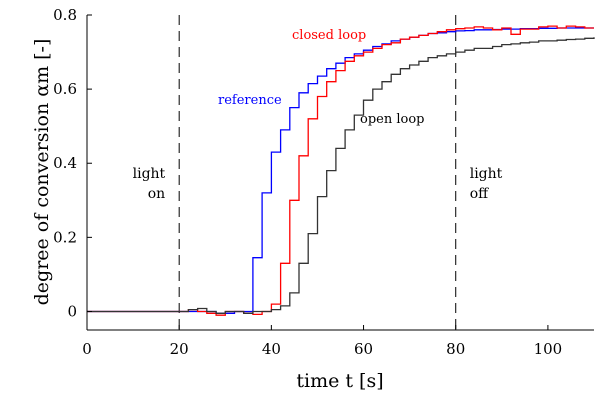 Image resolution: width=597 pixels, height=397 pixels. What do you see at coordinates (65, 15) in the screenshot?
I see `y-tick-label-4: 0.8` at bounding box center [65, 15].